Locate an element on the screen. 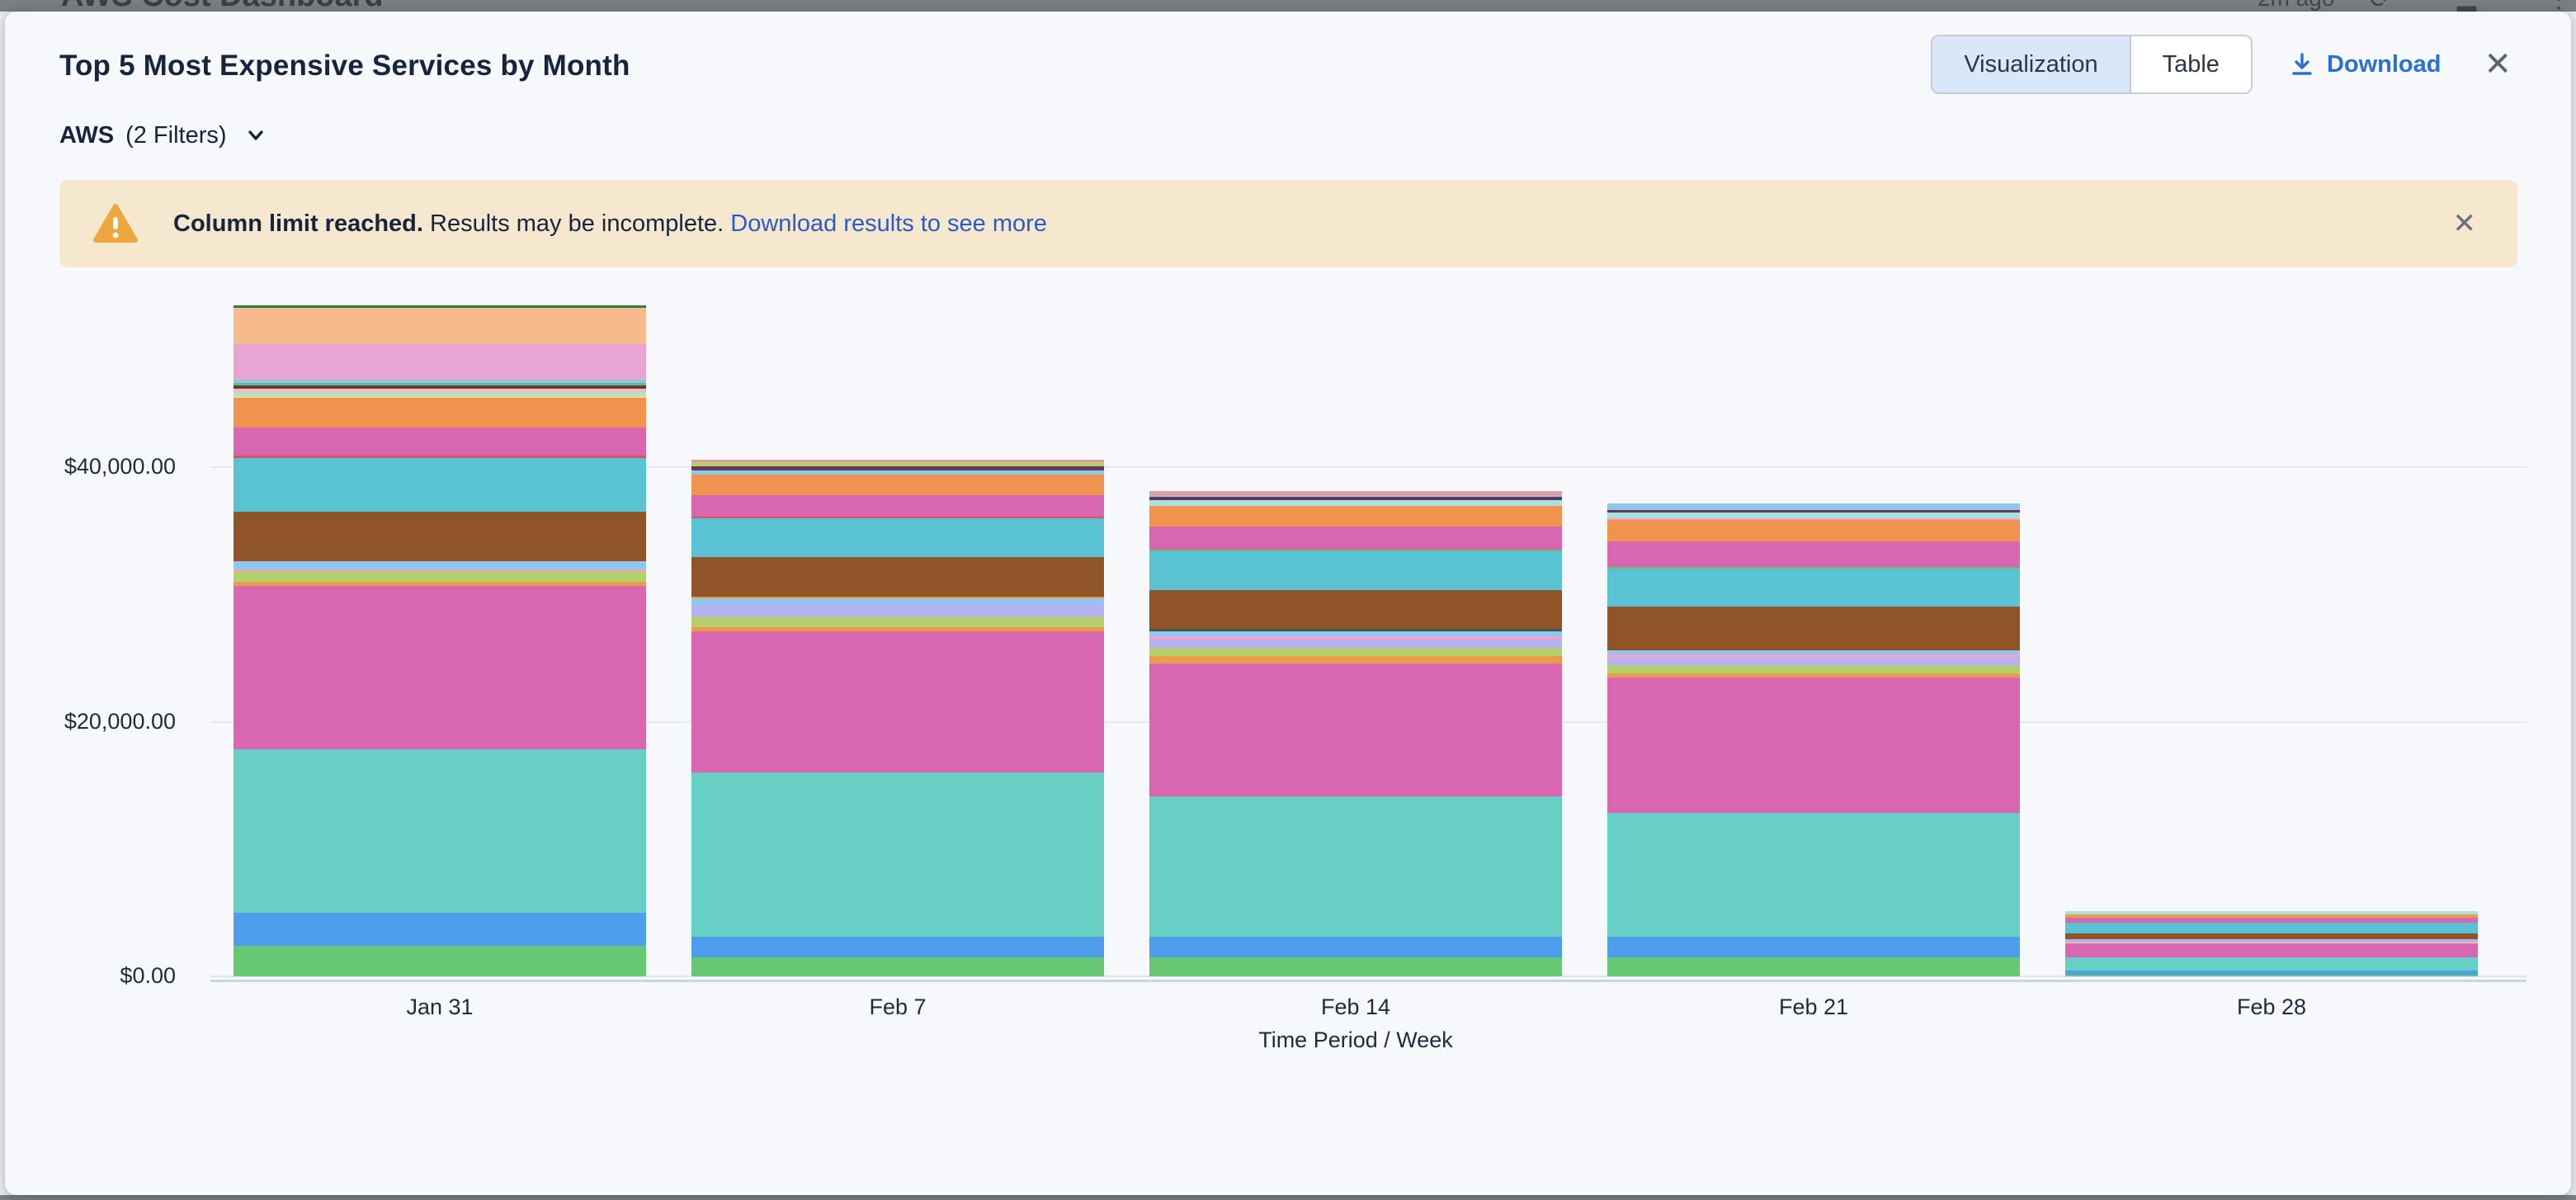 Image resolution: width=2576 pixels, height=1200 pixels. tab-visualization: Visualization is located at coordinates (2031, 64).